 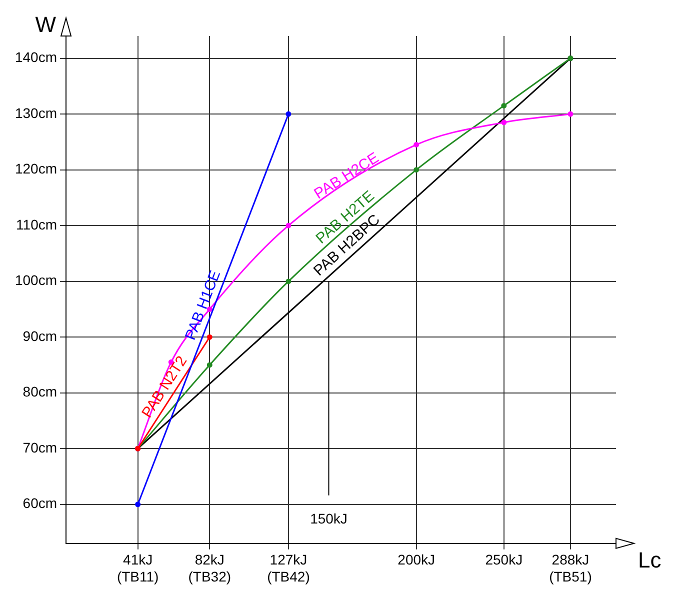 What do you see at coordinates (137, 568) in the screenshot?
I see `x-tick-label: 41kJ (TB11)` at bounding box center [137, 568].